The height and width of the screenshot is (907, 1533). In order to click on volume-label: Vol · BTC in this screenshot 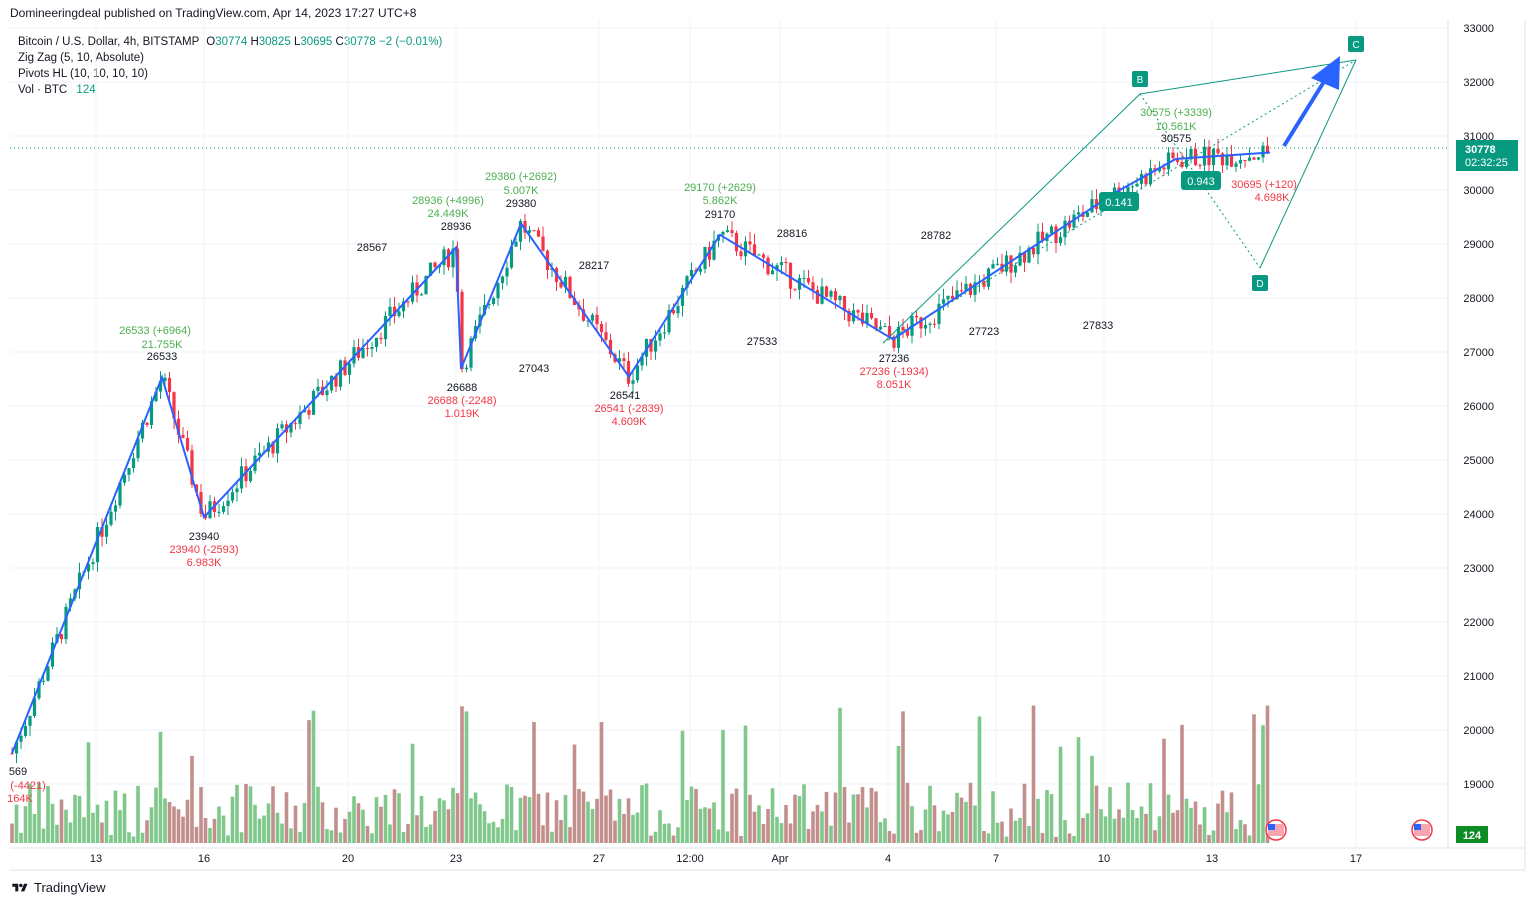, I will do `click(43, 90)`.